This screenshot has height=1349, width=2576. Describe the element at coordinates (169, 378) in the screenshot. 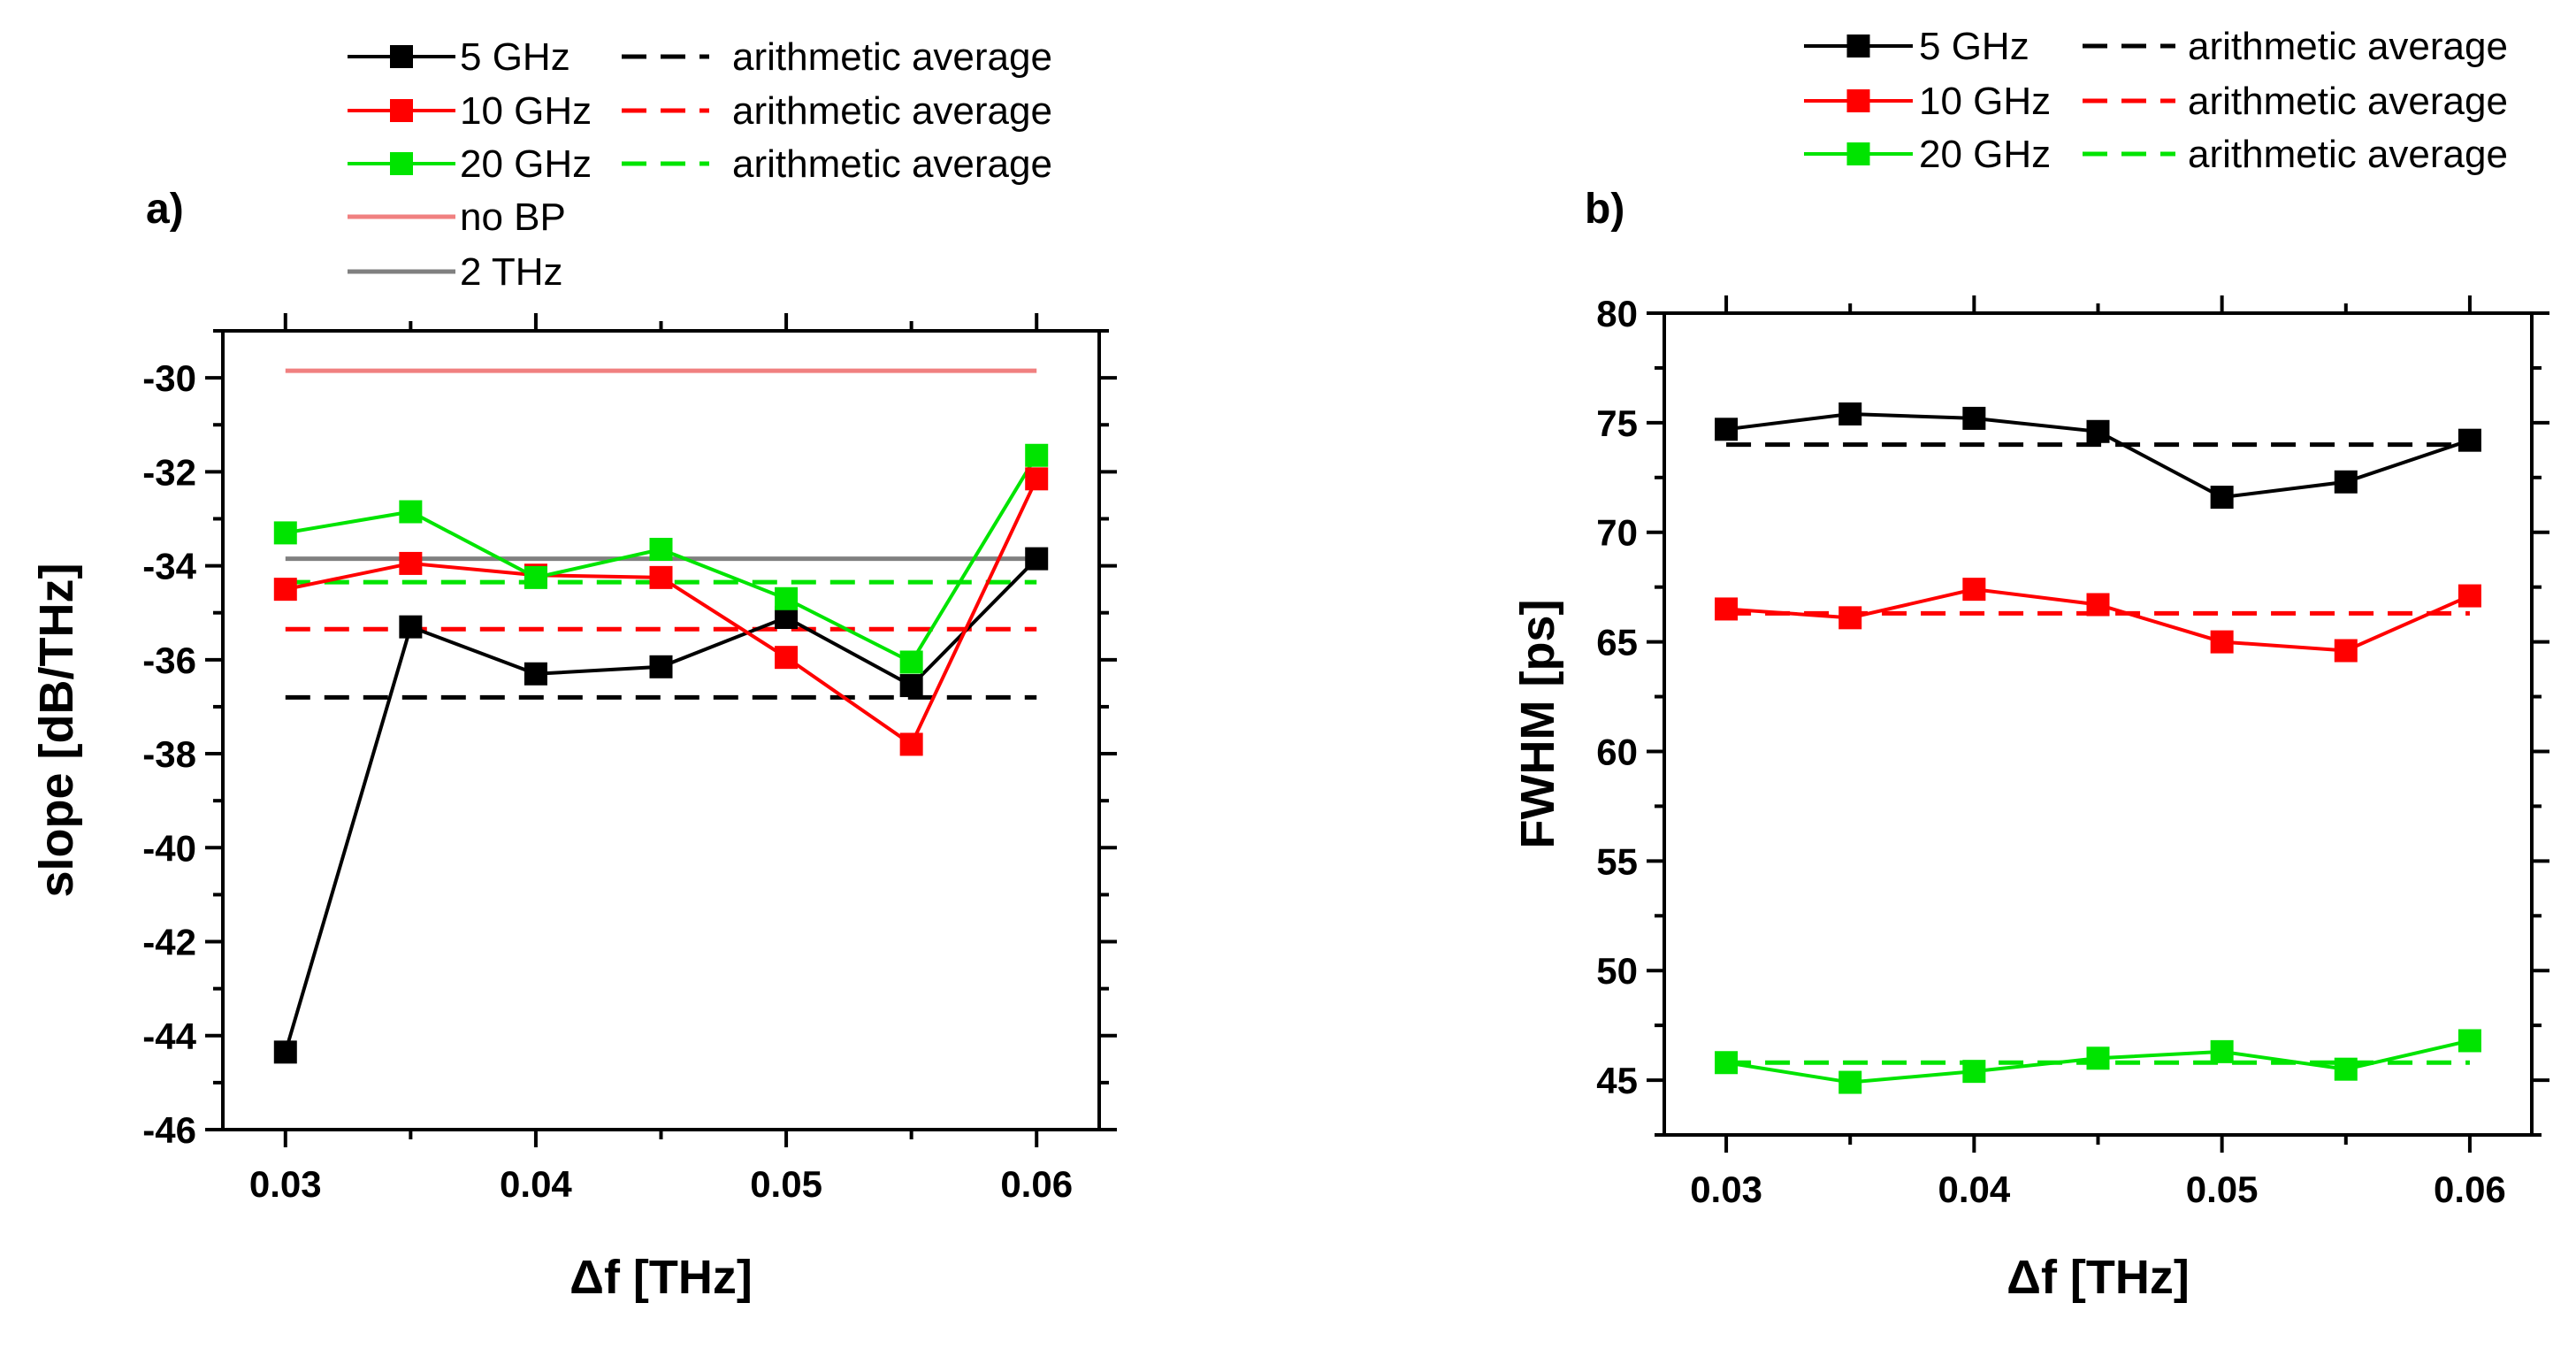

I see `y-tick-label: -30` at that location.